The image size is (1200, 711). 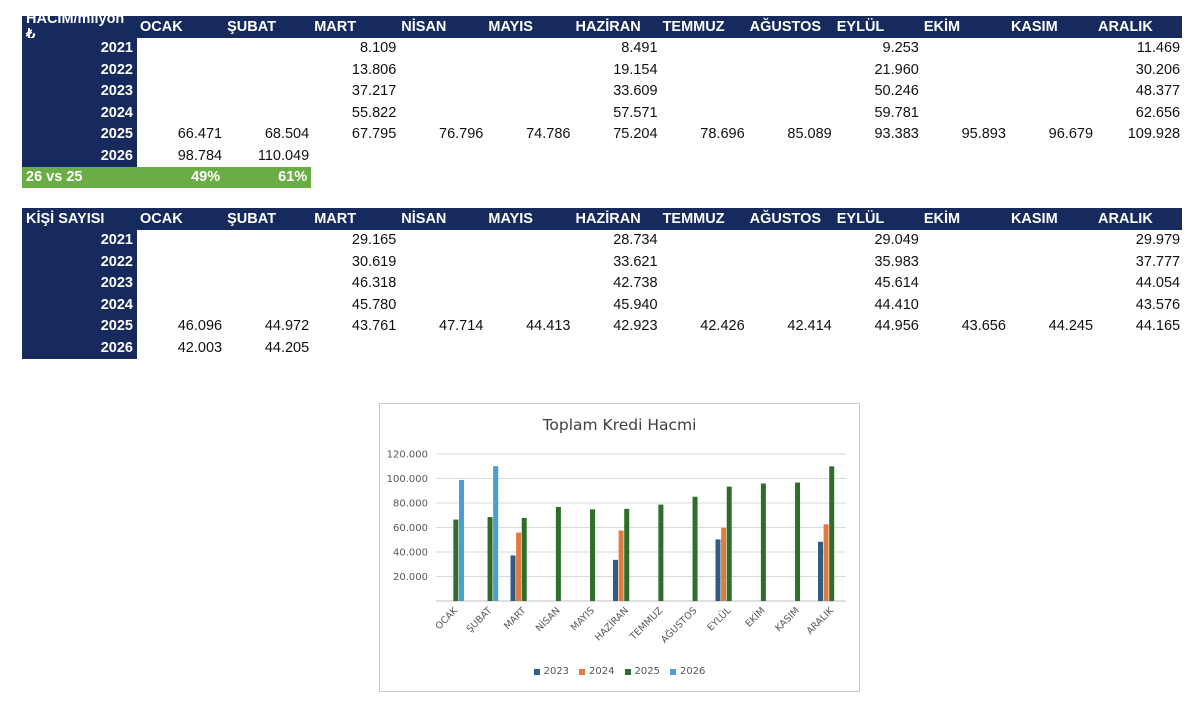 I want to click on legend-label: 2024, so click(x=602, y=671).